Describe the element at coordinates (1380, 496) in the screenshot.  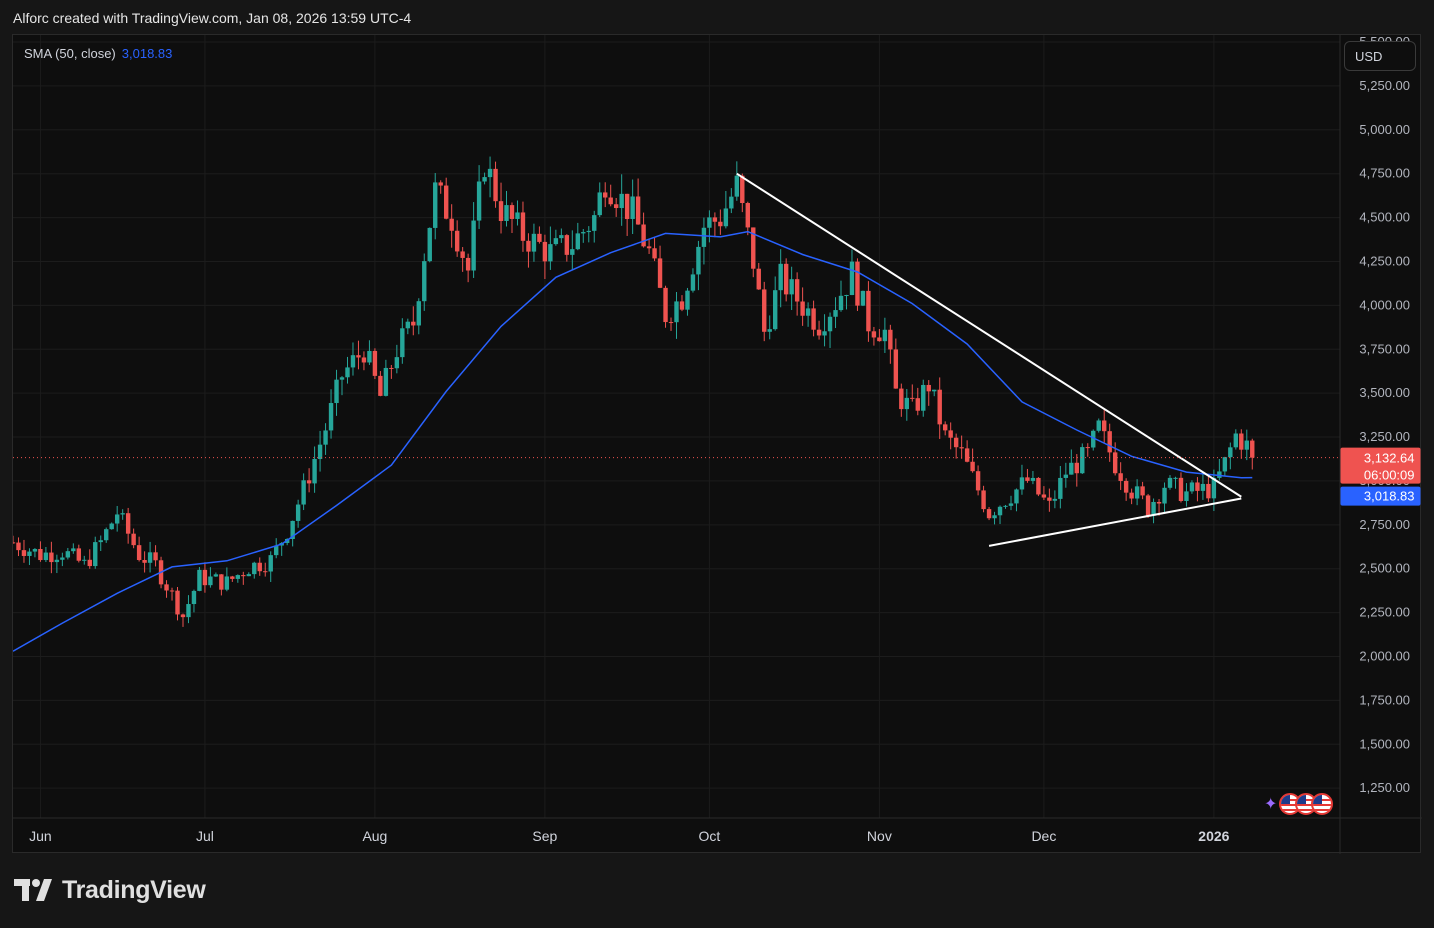
I see `sma-price-badge` at that location.